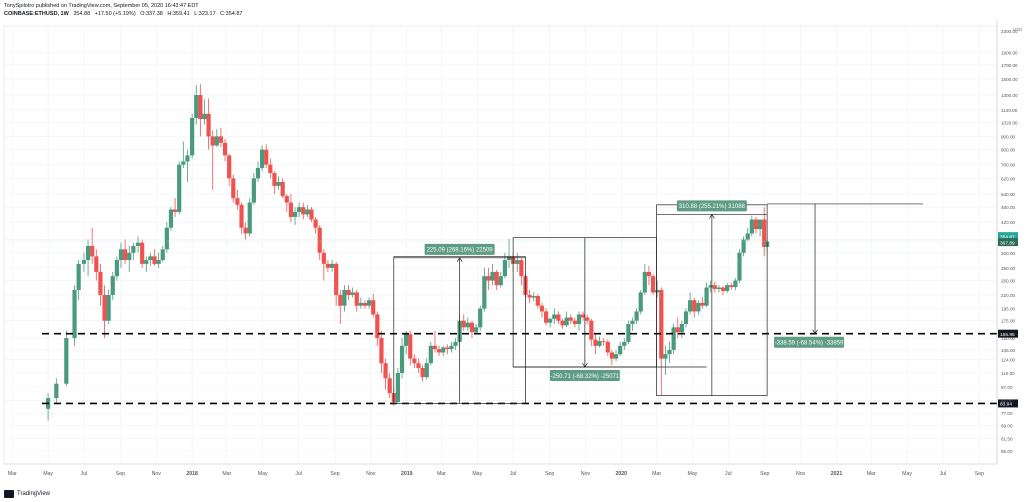  What do you see at coordinates (36, 14) in the screenshot?
I see `symbol-label: COINBASE:ETHUSD, 1W` at bounding box center [36, 14].